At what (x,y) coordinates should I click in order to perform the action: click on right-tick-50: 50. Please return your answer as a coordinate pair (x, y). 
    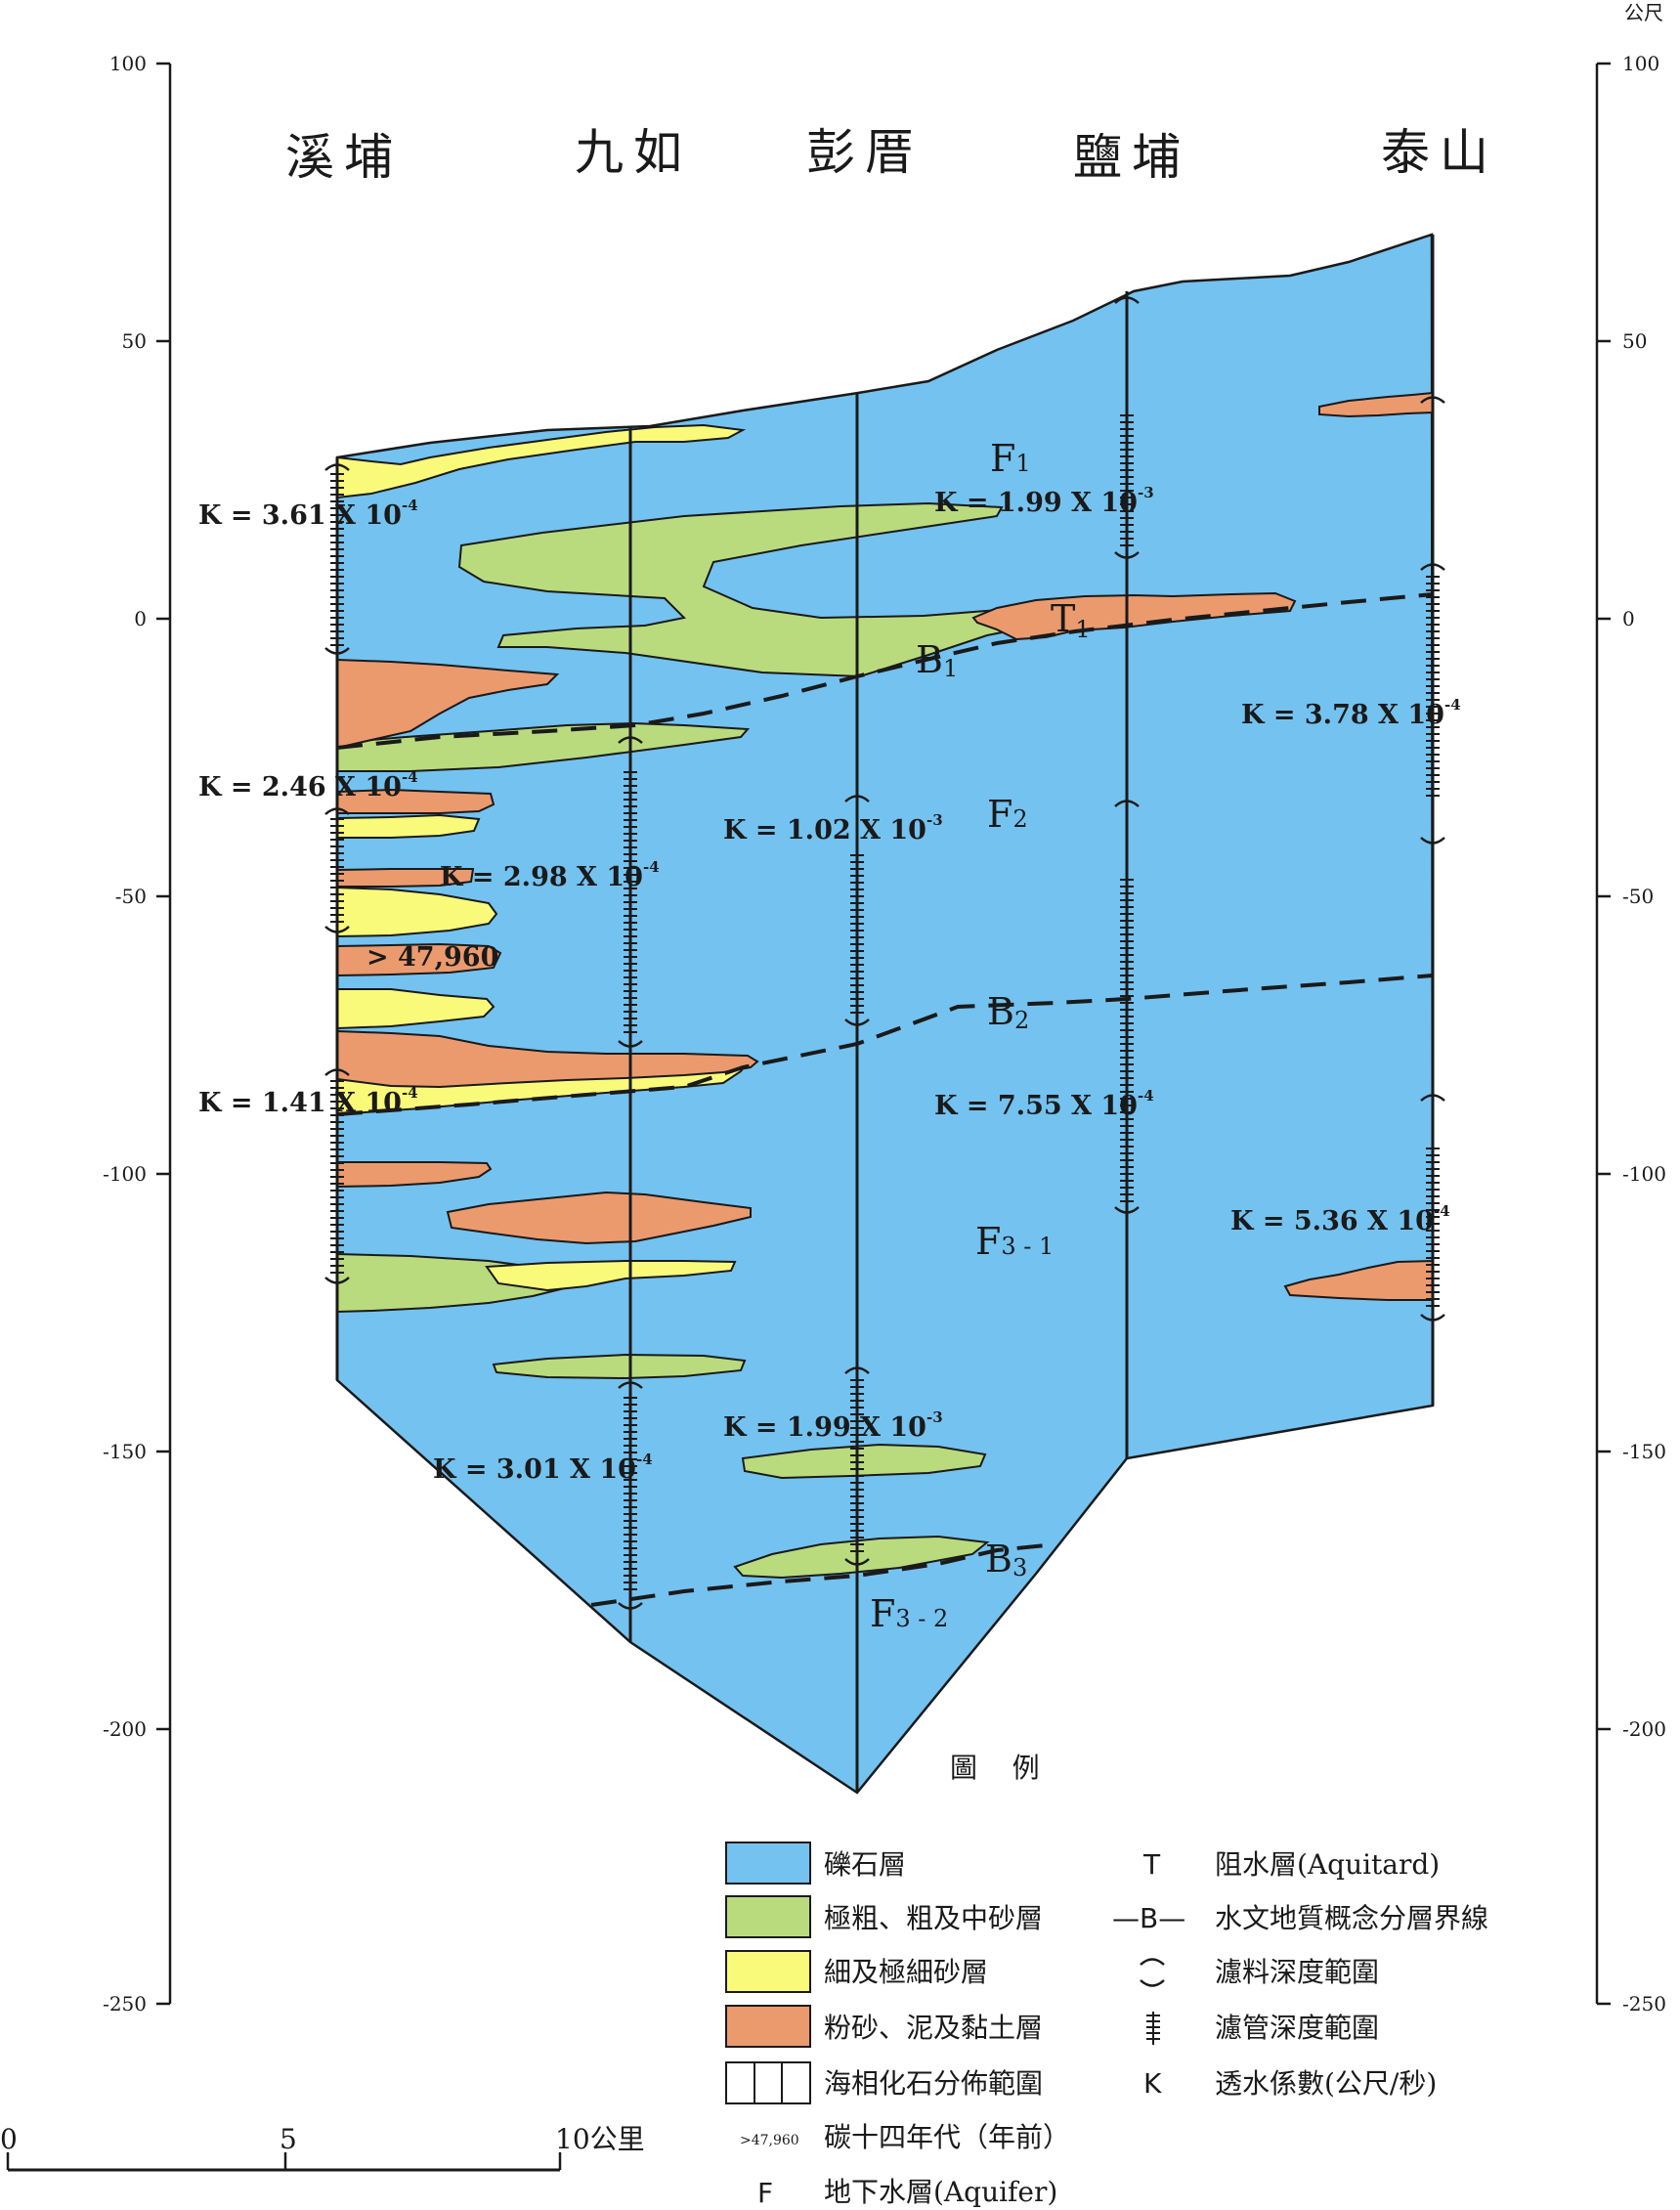
    Looking at the image, I should click on (1634, 341).